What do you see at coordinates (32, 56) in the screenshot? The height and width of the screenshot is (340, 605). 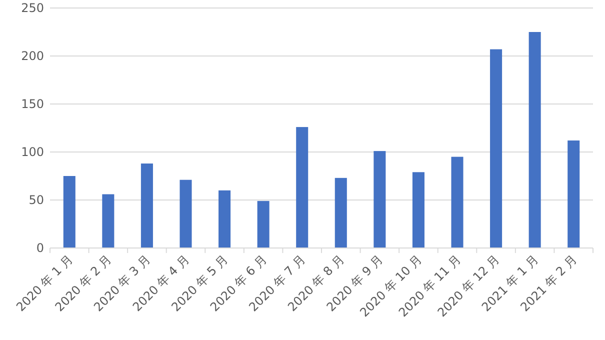 I see `y-tick-label: 200` at bounding box center [32, 56].